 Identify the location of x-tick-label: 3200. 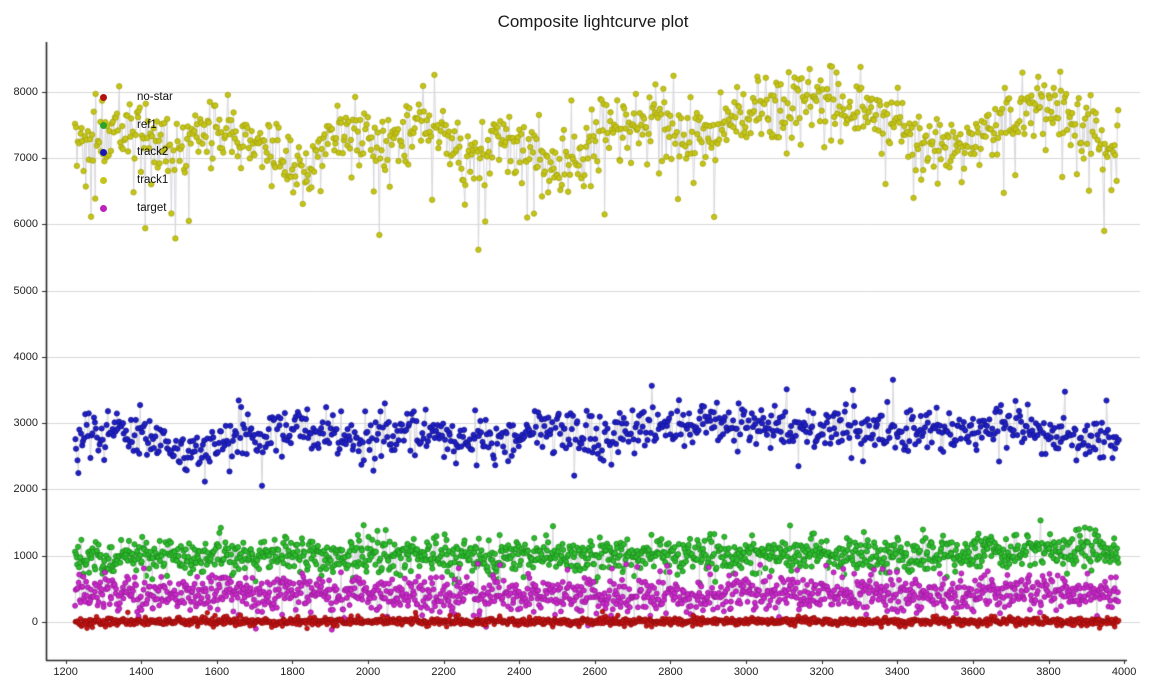
(821, 672).